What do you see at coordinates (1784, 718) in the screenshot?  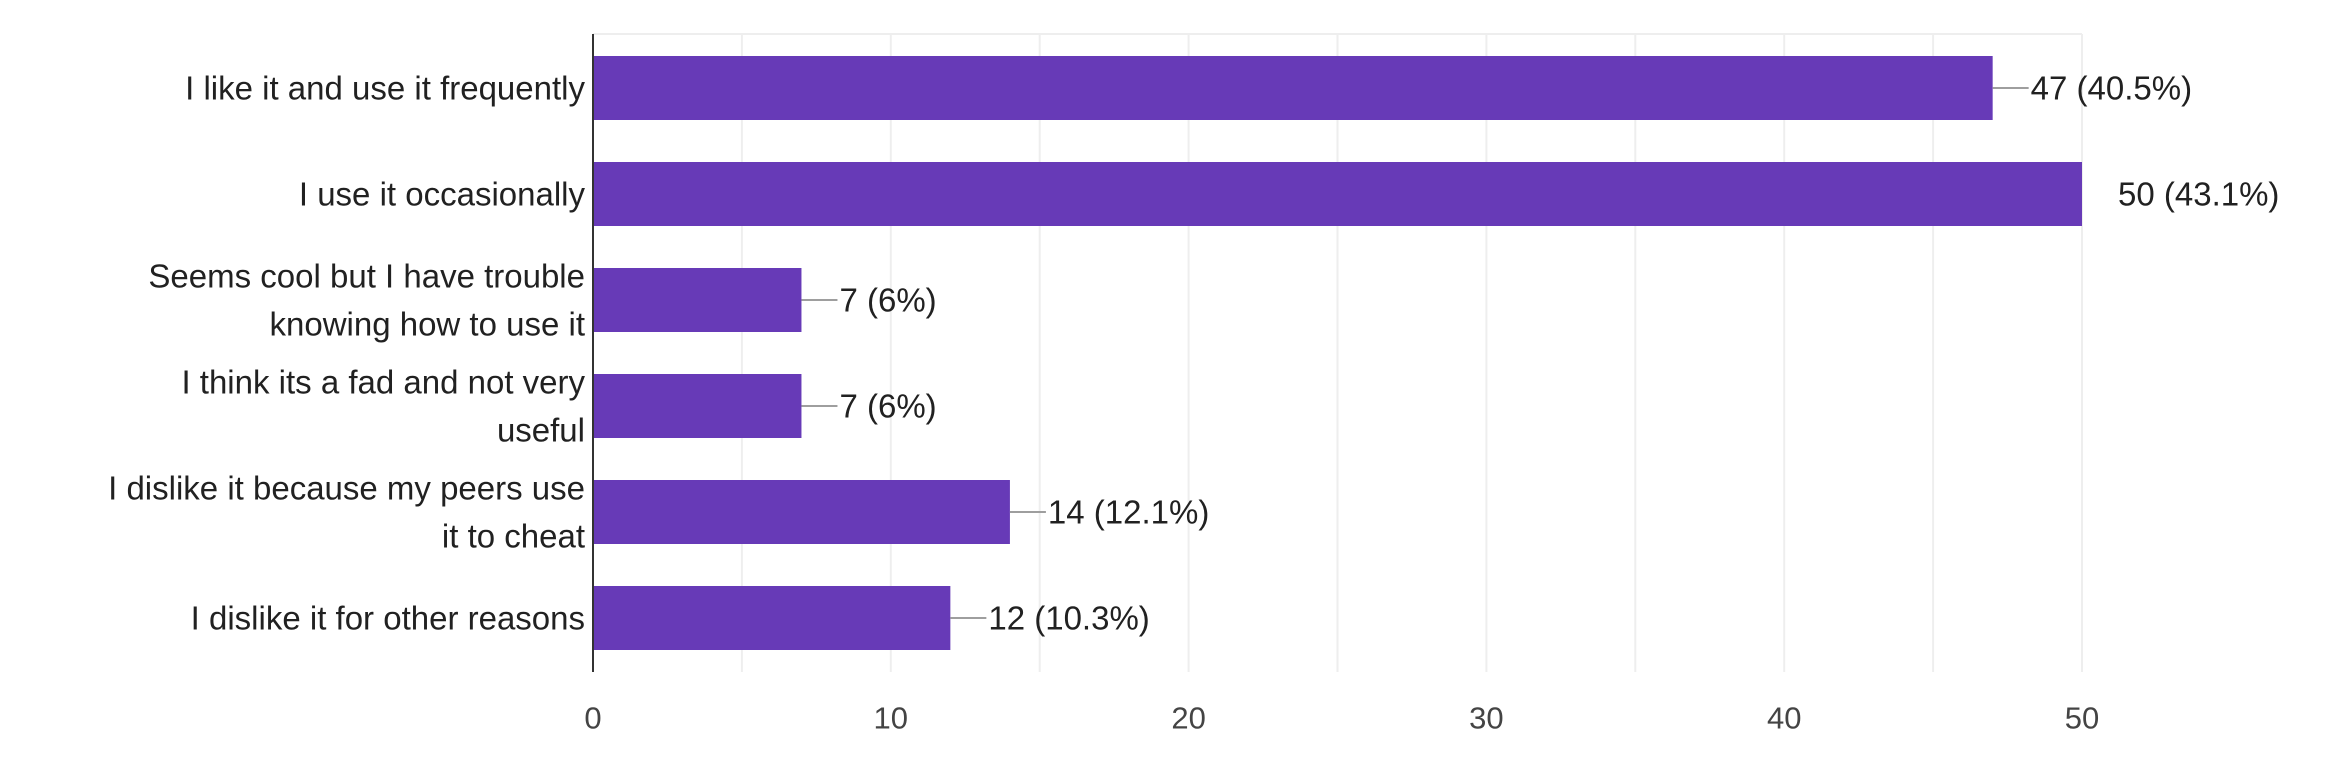 I see `x-tick-label: 40` at bounding box center [1784, 718].